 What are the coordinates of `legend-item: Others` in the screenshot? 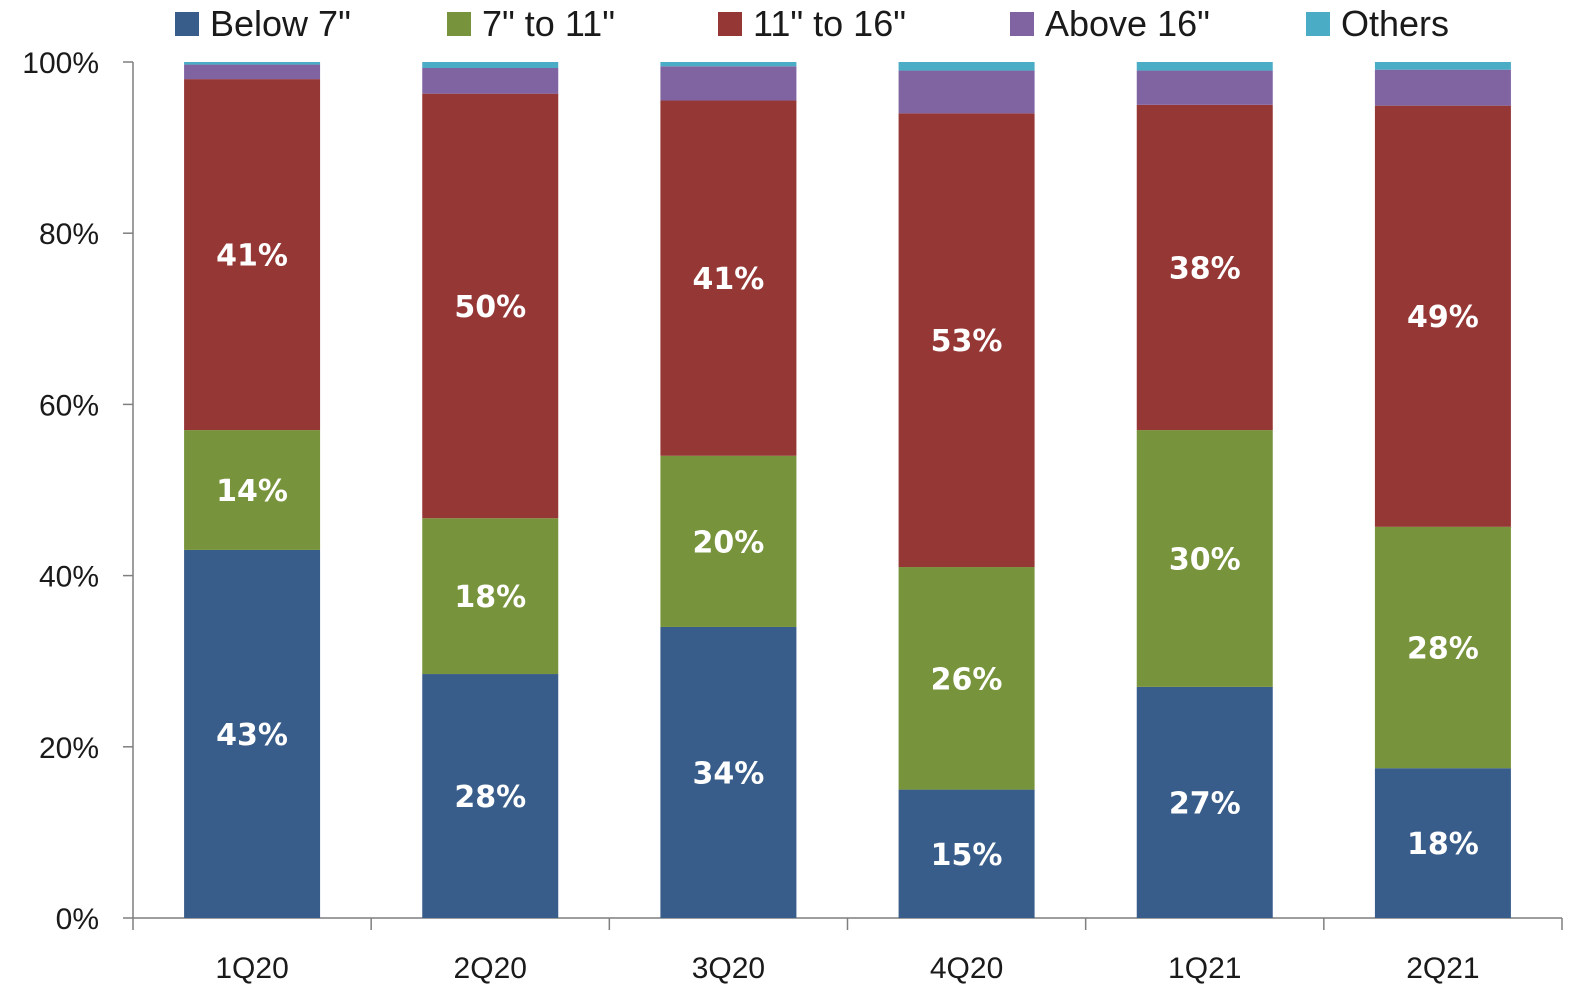 It's located at (1377, 23).